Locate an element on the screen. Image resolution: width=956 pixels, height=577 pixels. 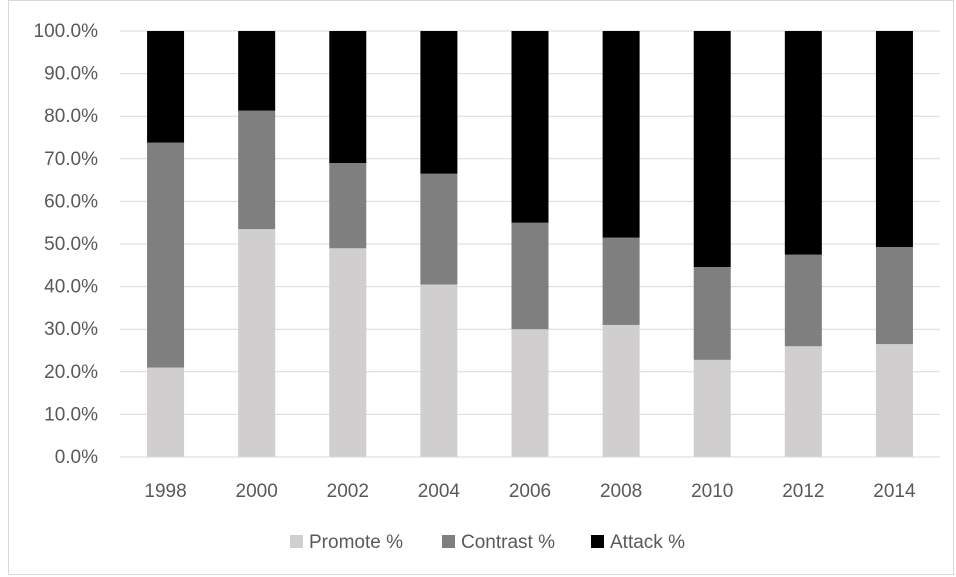
x-tick-label: 2000 is located at coordinates (257, 491).